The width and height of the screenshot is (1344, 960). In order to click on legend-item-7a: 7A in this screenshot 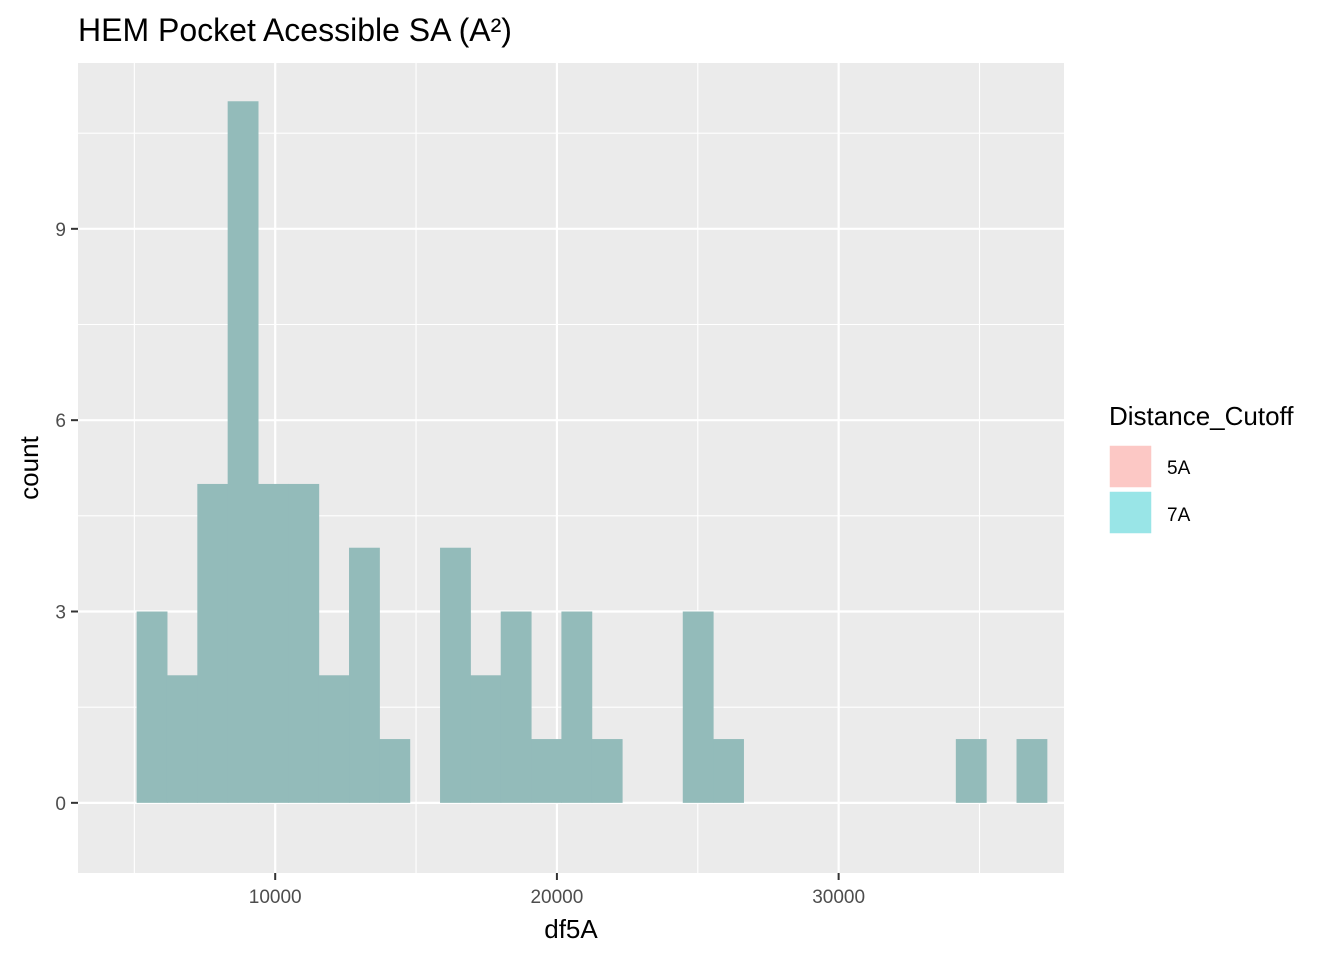, I will do `click(1149, 512)`.